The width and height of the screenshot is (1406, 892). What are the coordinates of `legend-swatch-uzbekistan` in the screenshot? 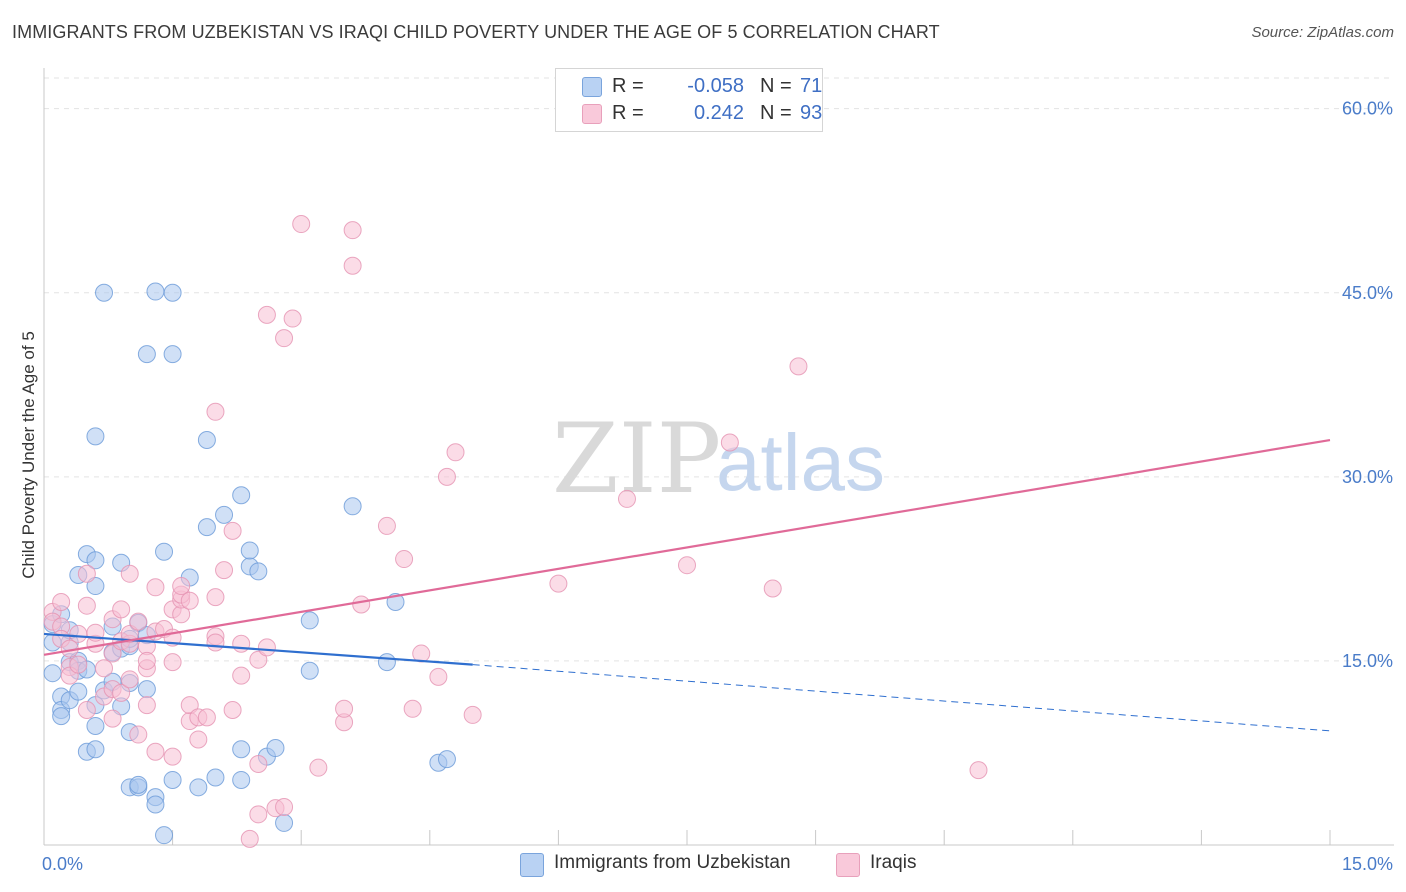 It's located at (592, 87).